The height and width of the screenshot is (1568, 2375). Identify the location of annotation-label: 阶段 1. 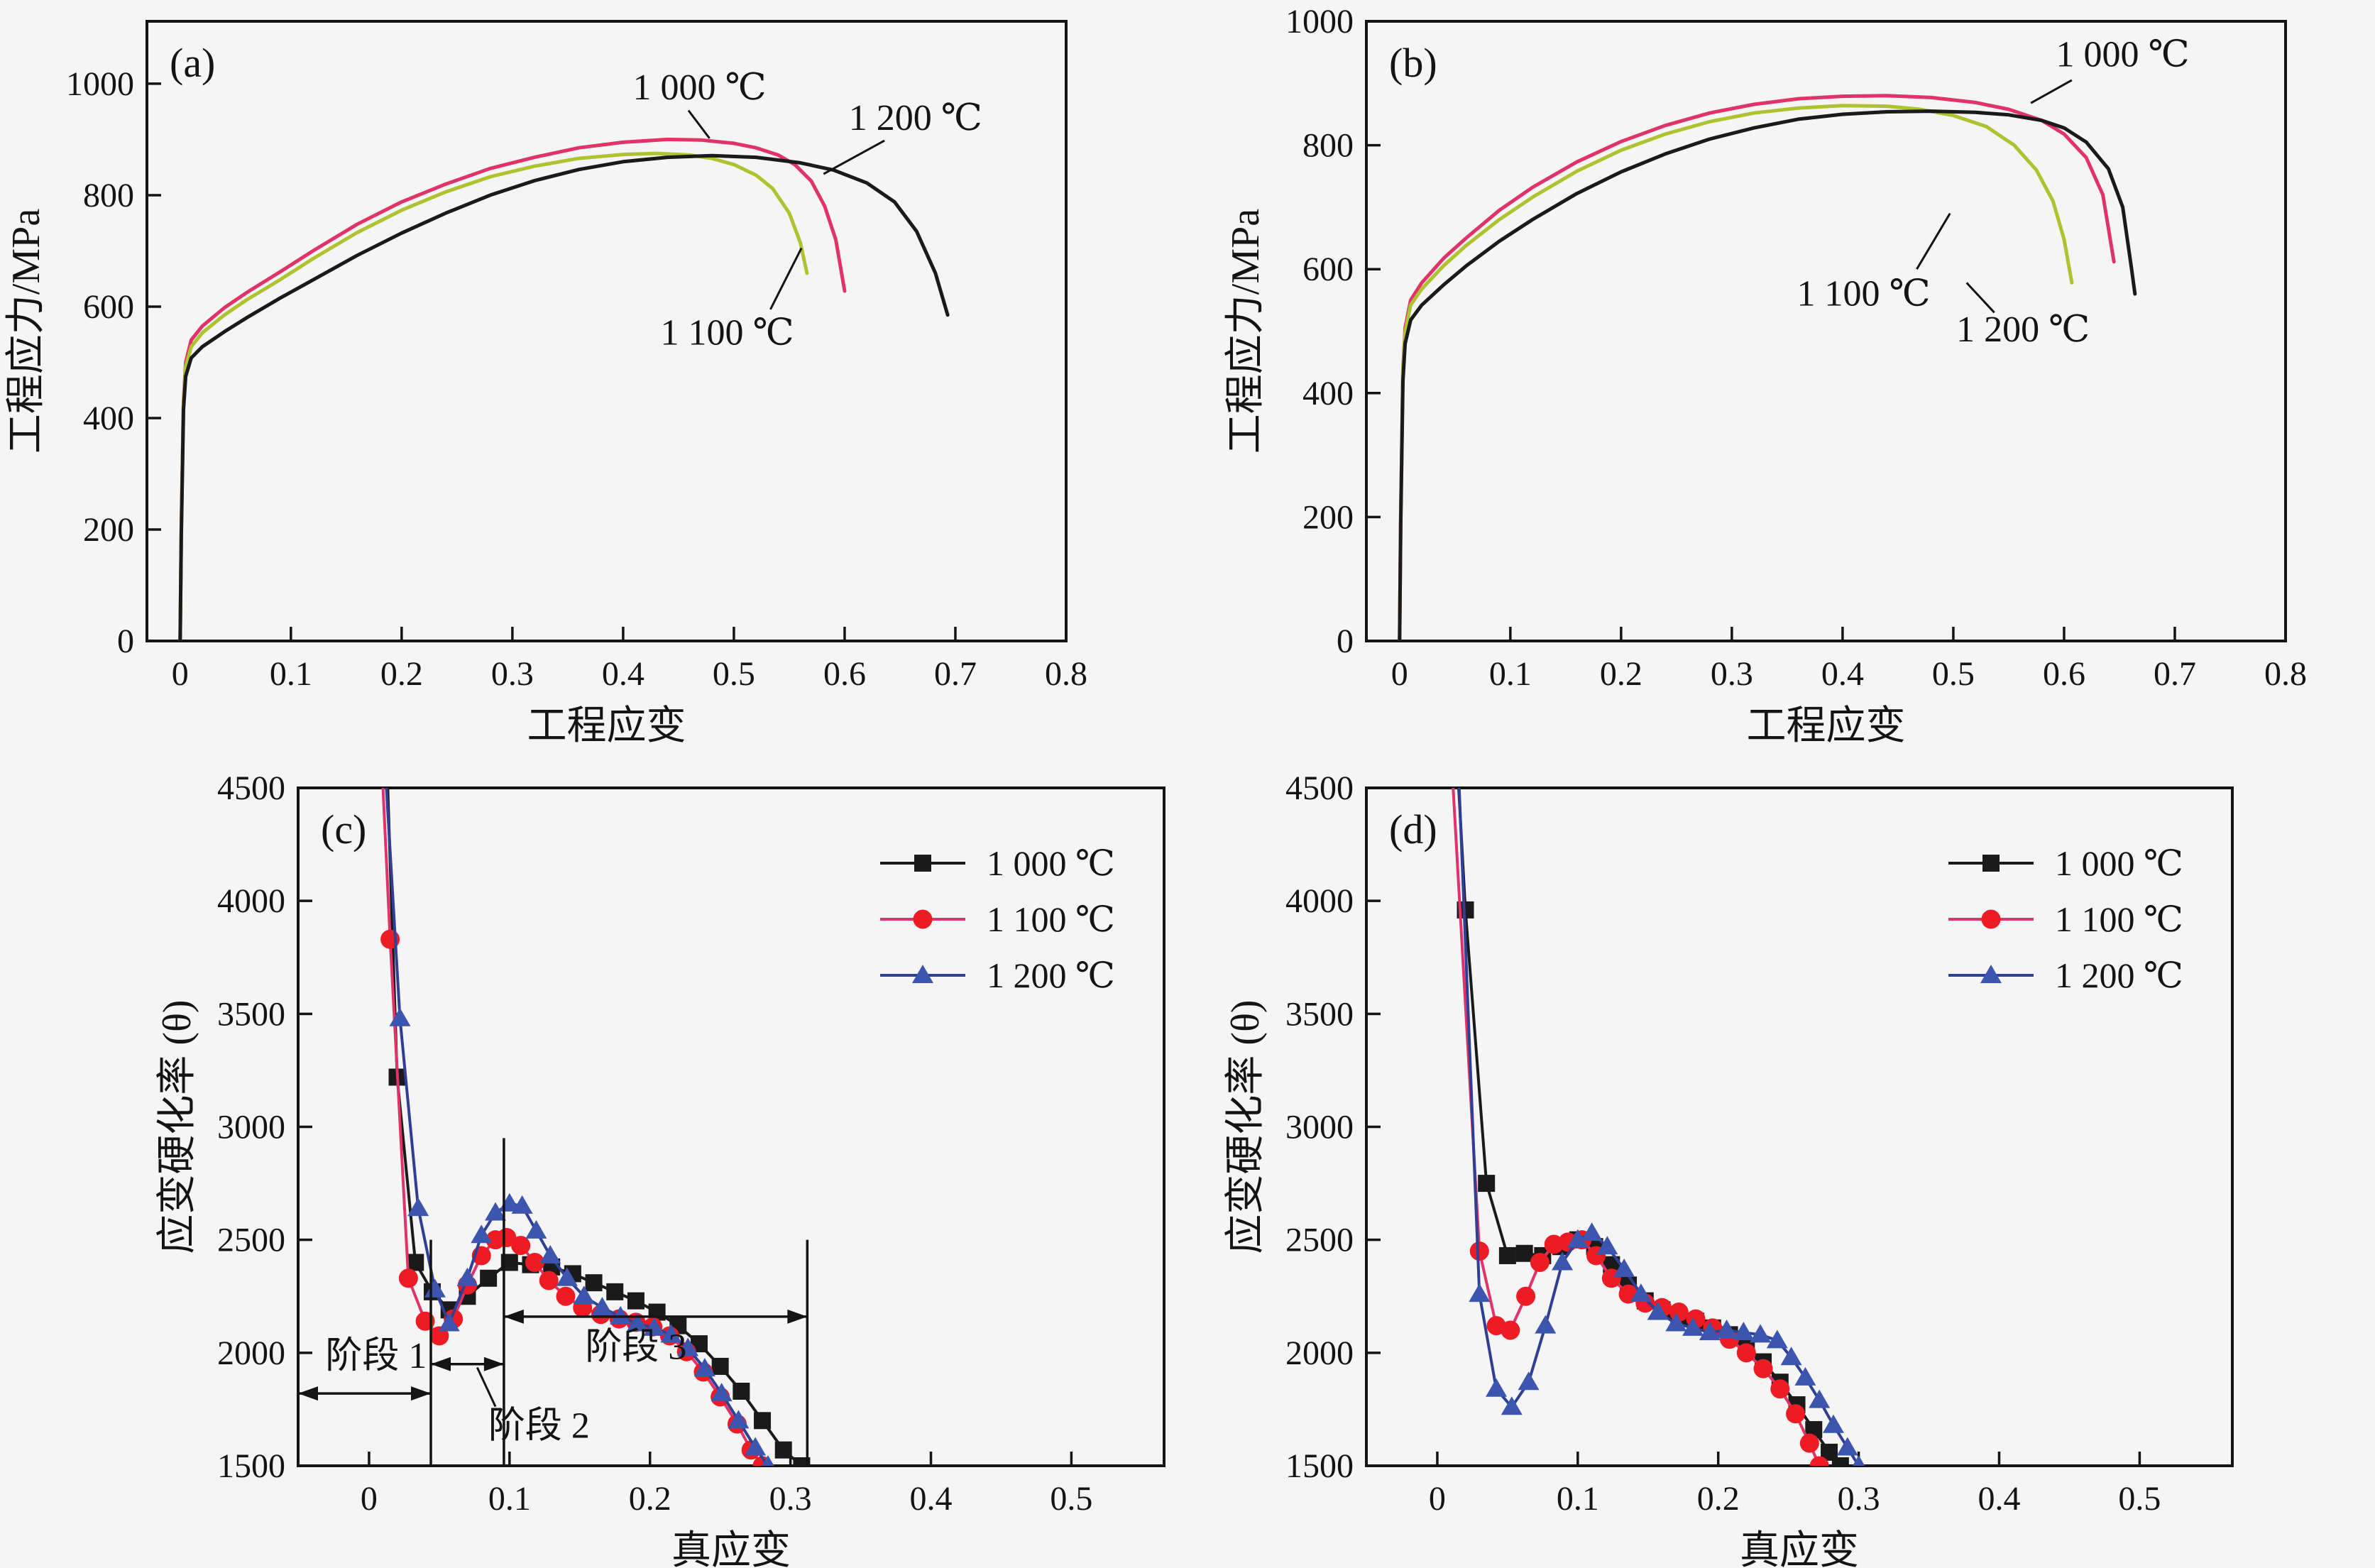
(376, 1356).